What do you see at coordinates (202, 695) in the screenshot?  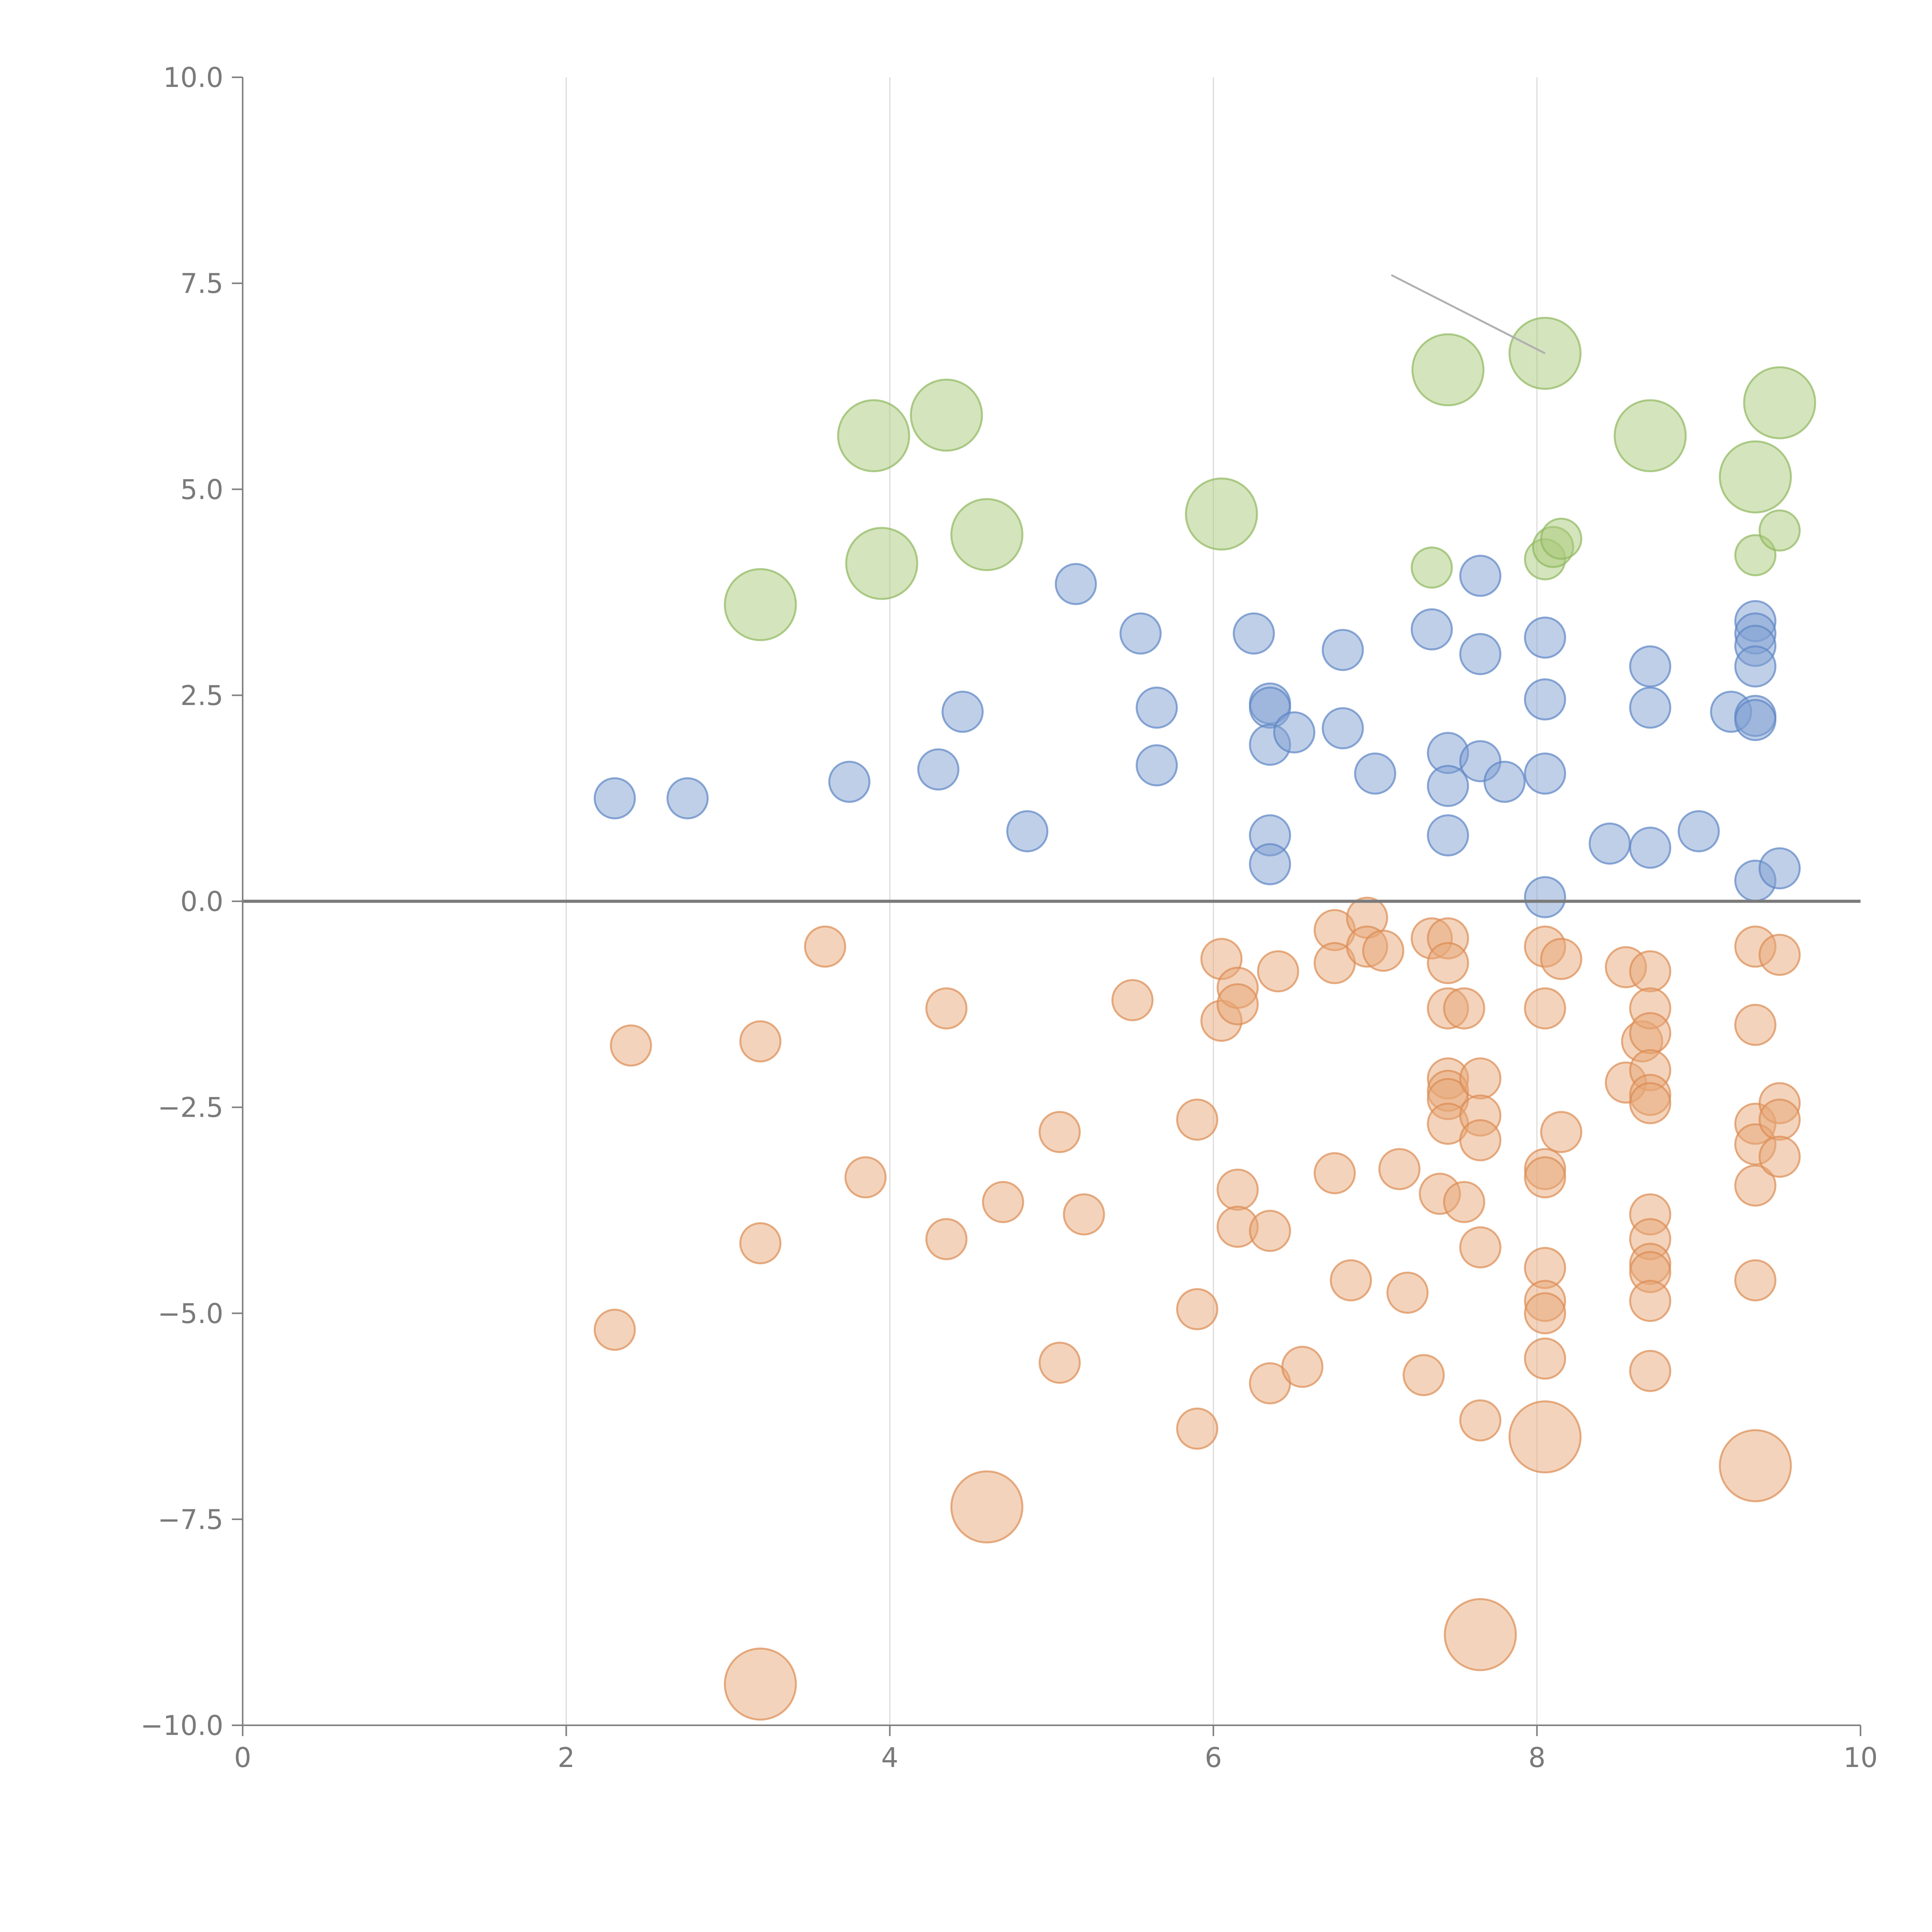 I see `y-tick-label: 2.5` at bounding box center [202, 695].